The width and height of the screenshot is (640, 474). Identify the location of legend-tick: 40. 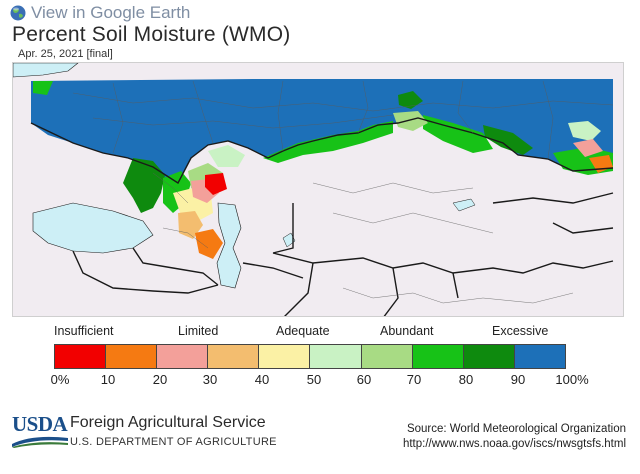
(262, 379).